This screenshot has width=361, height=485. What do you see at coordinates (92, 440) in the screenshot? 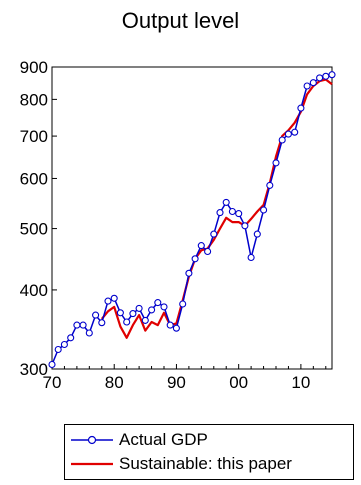
I see `legend-swatch-actual-gdp` at bounding box center [92, 440].